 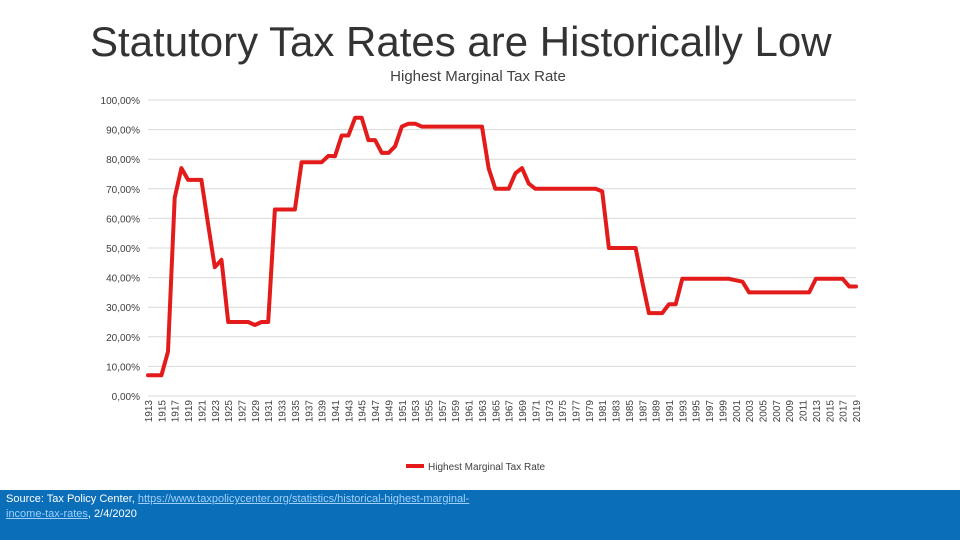 I want to click on legend-label: Highest Marginal Tax Rate, so click(x=487, y=467).